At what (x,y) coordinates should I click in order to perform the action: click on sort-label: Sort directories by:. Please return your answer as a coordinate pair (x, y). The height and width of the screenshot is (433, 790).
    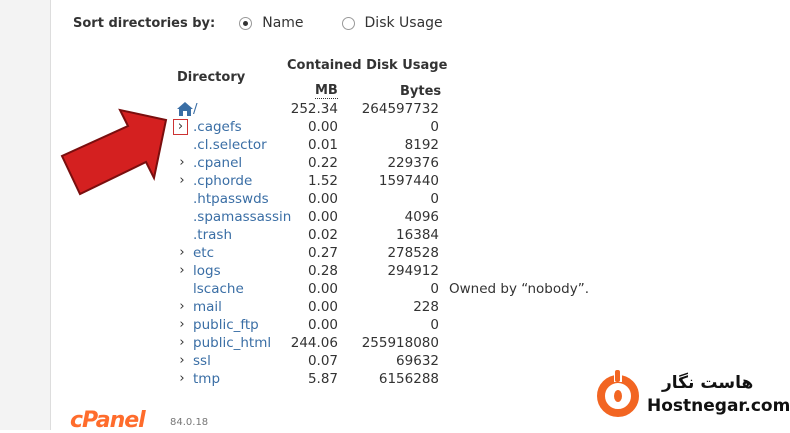
    Looking at the image, I should click on (144, 23).